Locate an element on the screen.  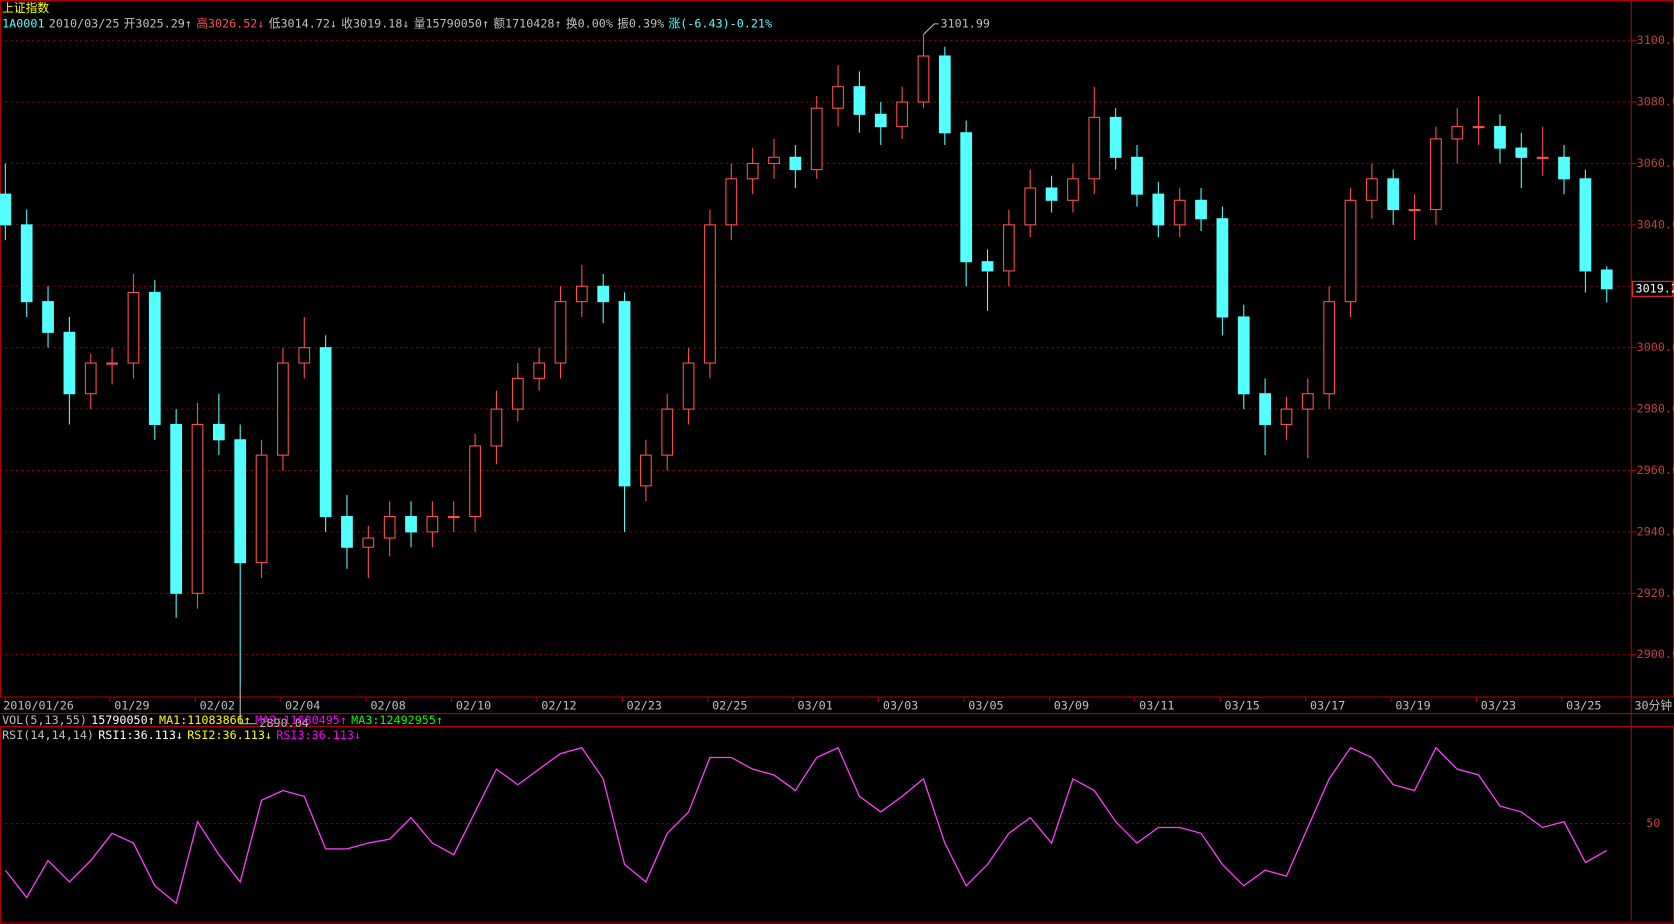
info-item: MA3:12492955↑ is located at coordinates (397, 719).